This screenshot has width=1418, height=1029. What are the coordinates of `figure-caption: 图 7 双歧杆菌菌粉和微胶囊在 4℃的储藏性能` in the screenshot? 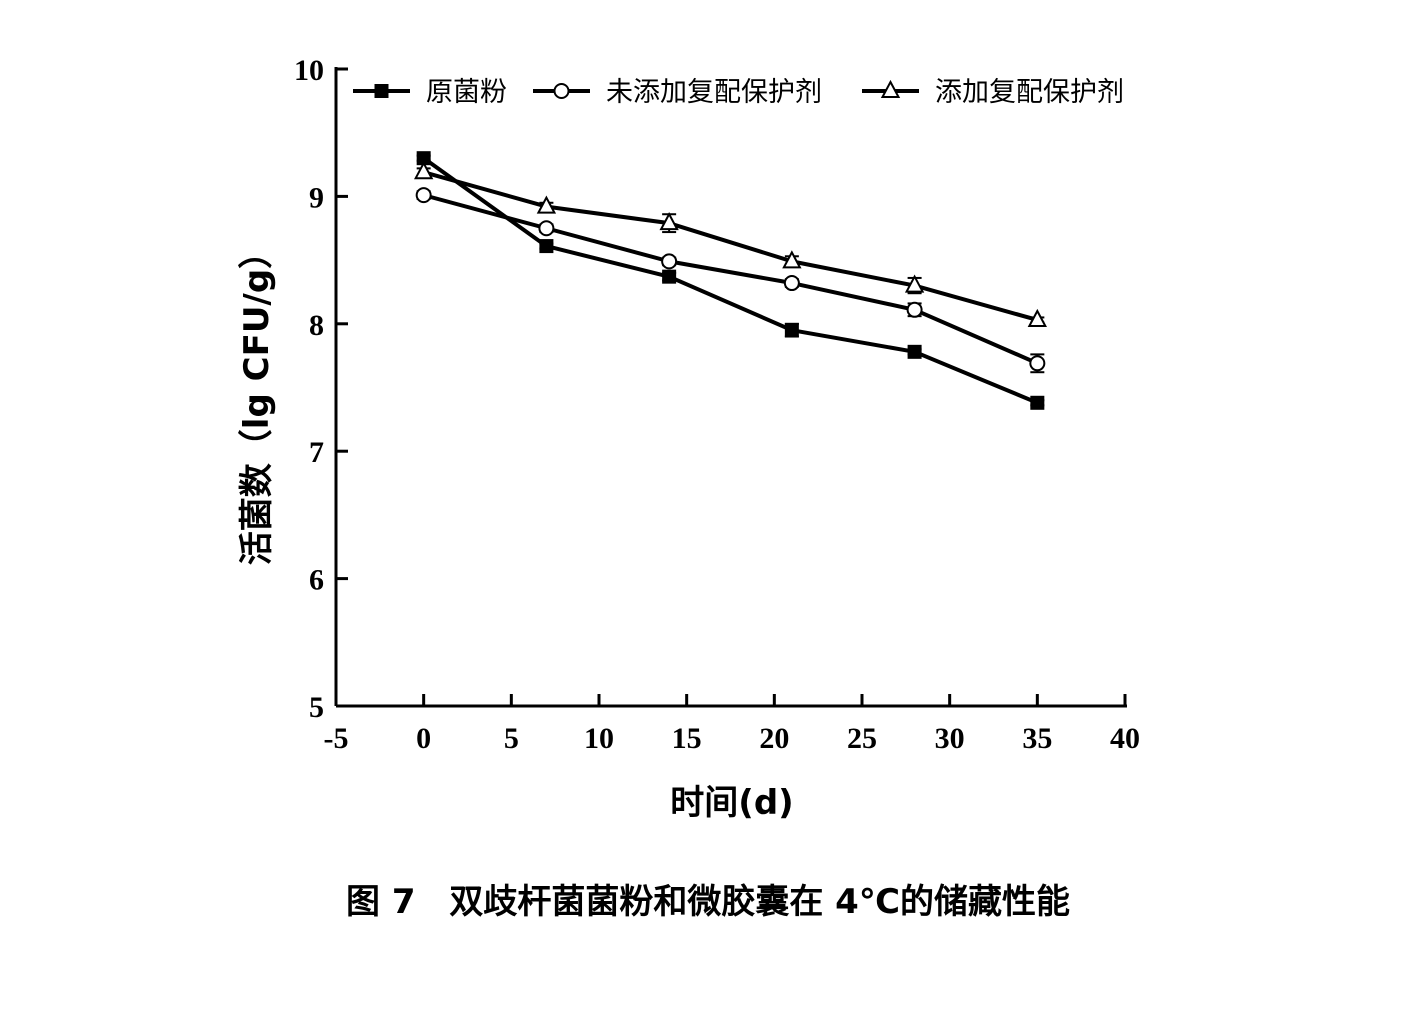 It's located at (708, 902).